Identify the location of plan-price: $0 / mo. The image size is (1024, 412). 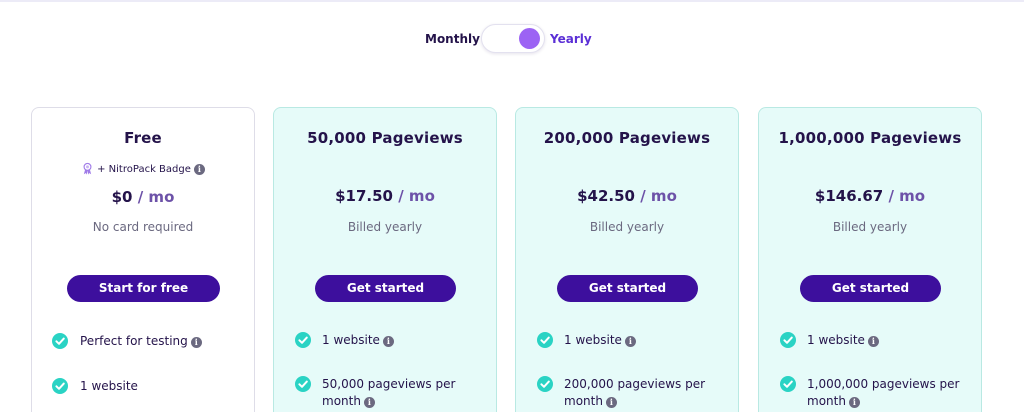
(143, 197).